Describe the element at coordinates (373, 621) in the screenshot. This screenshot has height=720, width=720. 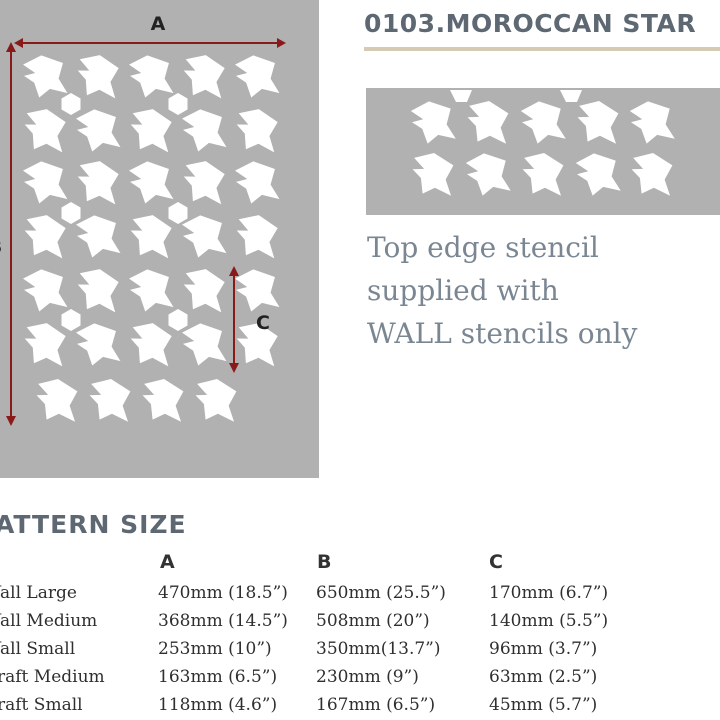
I see `size-b-value: 508mm (20”)` at that location.